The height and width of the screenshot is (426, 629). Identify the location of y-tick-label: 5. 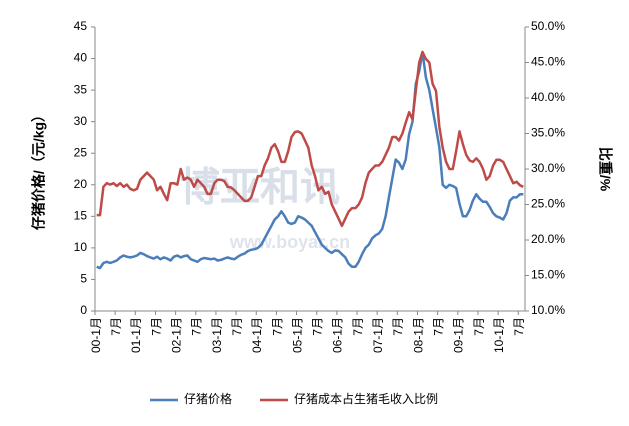
(83, 279).